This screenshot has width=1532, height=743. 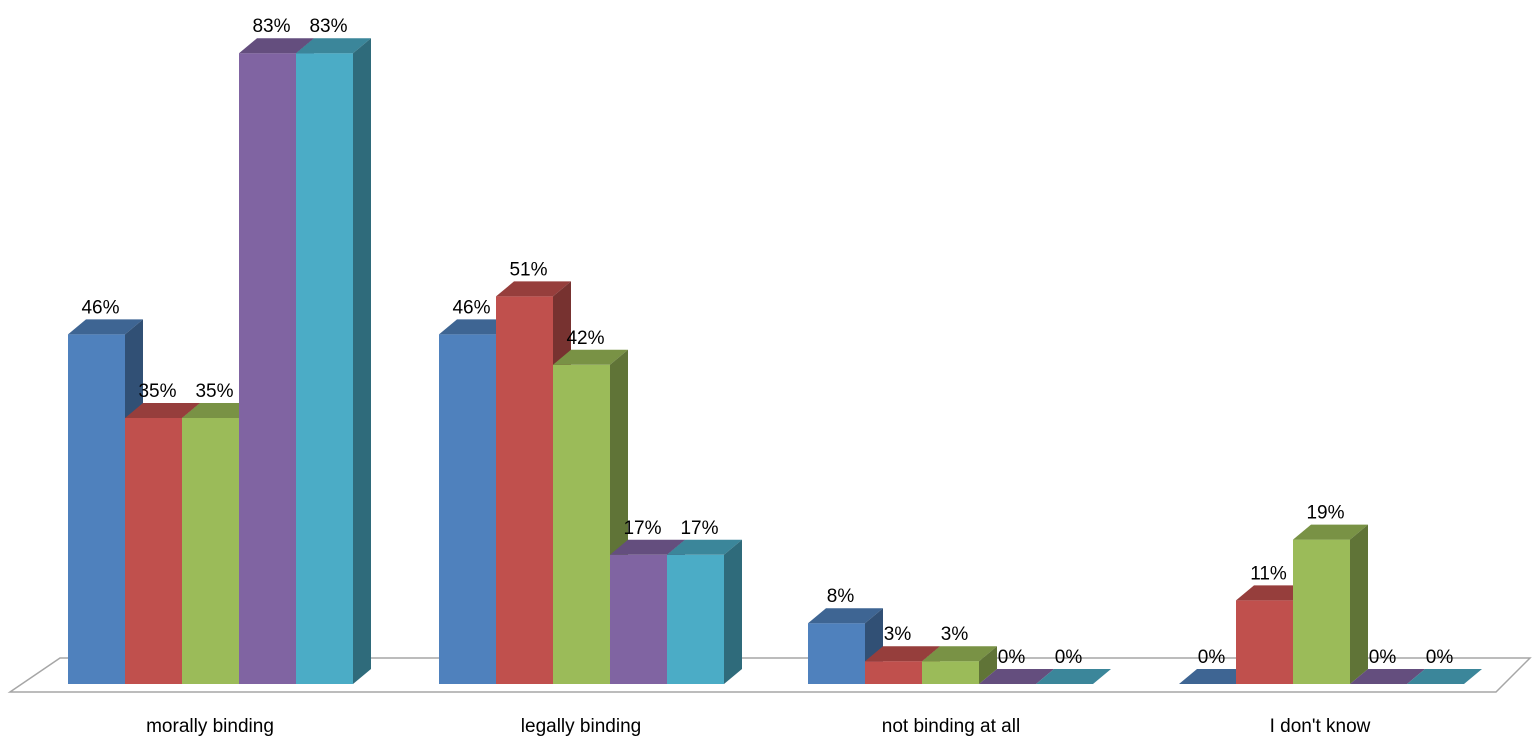 What do you see at coordinates (528, 269) in the screenshot?
I see `data-label: 51%` at bounding box center [528, 269].